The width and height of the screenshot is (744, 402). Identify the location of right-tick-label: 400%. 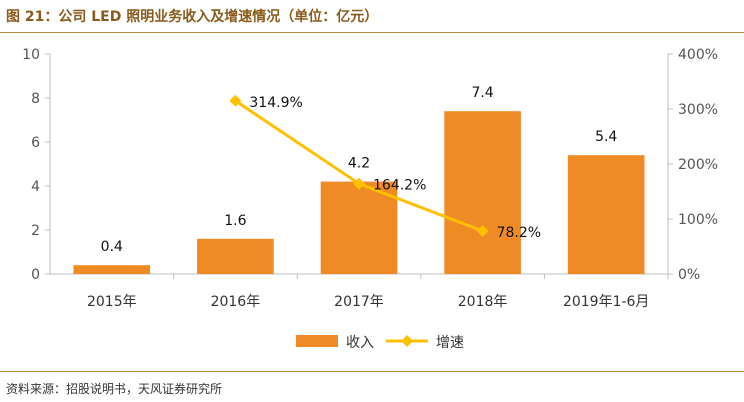
(698, 55).